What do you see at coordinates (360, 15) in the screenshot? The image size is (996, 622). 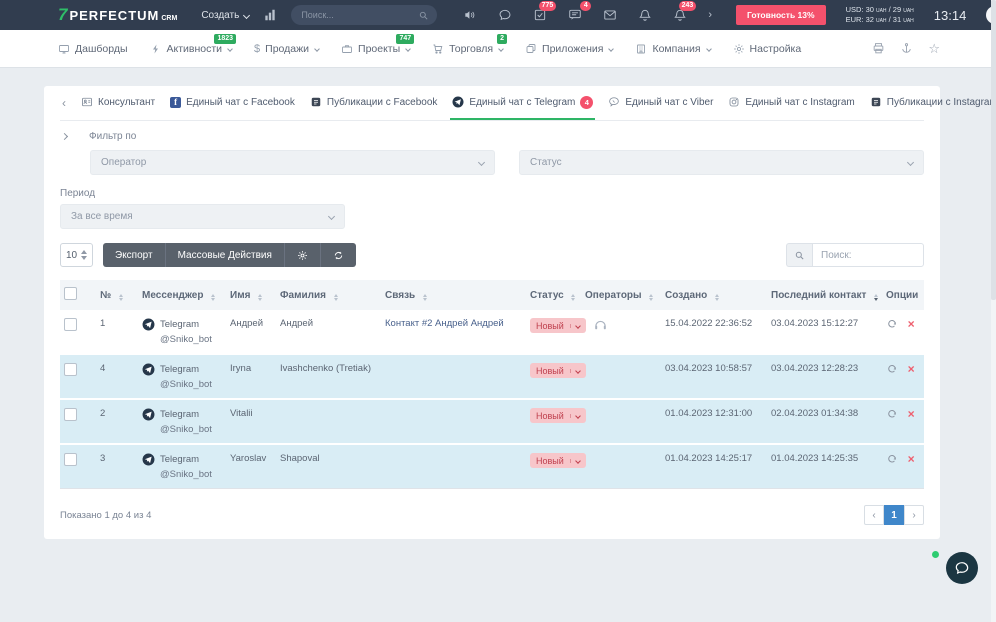 I see `global-search-input` at bounding box center [360, 15].